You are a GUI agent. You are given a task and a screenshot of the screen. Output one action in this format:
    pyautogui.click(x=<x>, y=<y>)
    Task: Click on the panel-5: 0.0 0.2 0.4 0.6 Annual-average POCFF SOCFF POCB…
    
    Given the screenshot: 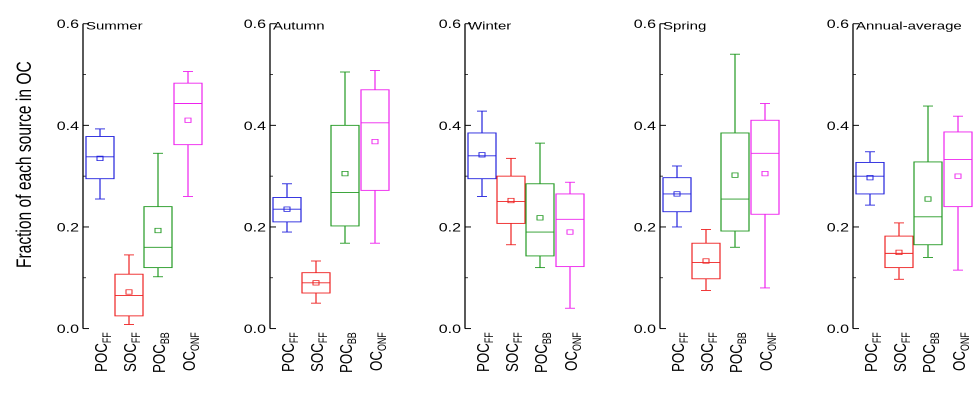 What is the action you would take?
    pyautogui.click(x=900, y=195)
    